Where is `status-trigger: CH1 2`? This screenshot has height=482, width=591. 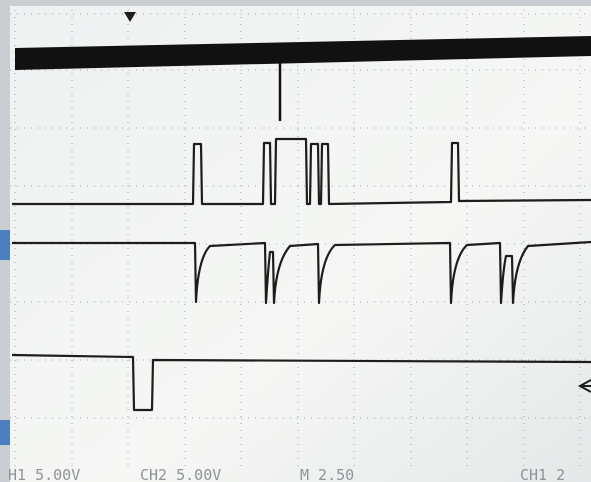
status-trigger: CH1 2 is located at coordinates (542, 474).